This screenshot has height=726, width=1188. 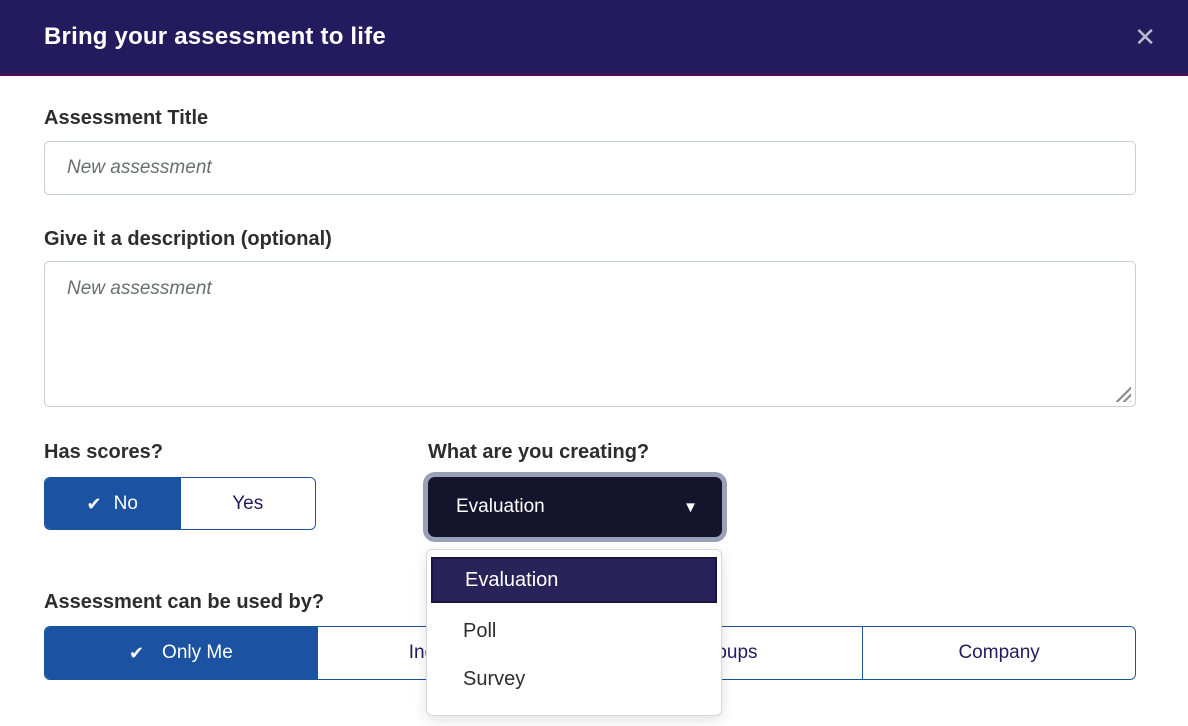 I want to click on used-by-only-me-label: Only Me, so click(x=197, y=652).